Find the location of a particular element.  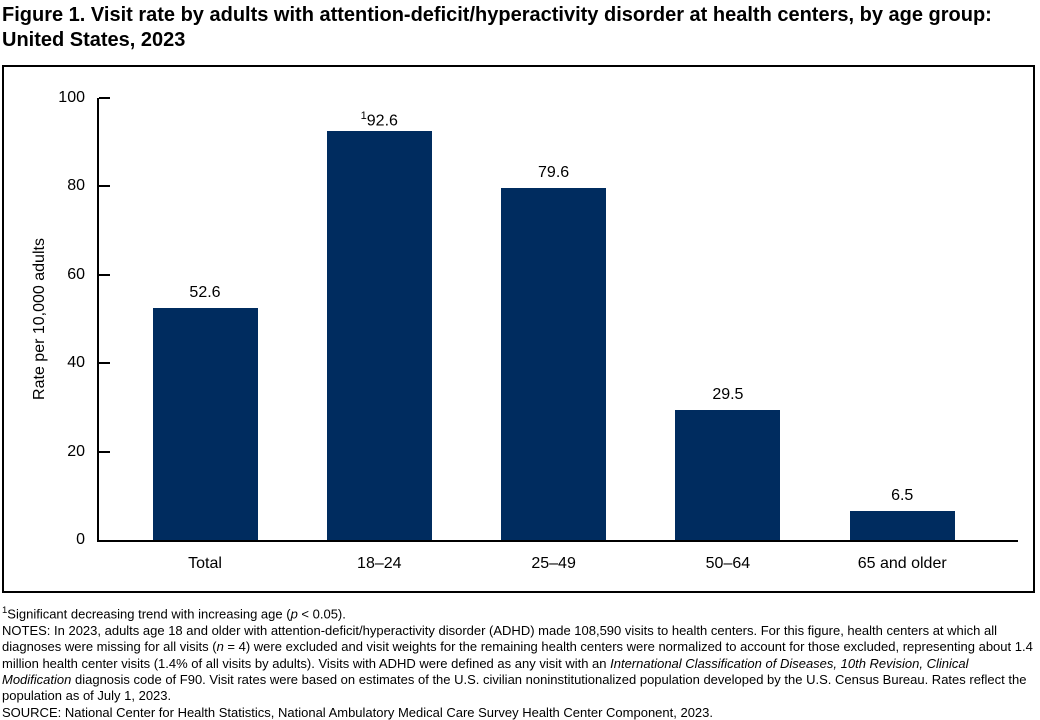

bar-value-label: 52.6 is located at coordinates (205, 292).